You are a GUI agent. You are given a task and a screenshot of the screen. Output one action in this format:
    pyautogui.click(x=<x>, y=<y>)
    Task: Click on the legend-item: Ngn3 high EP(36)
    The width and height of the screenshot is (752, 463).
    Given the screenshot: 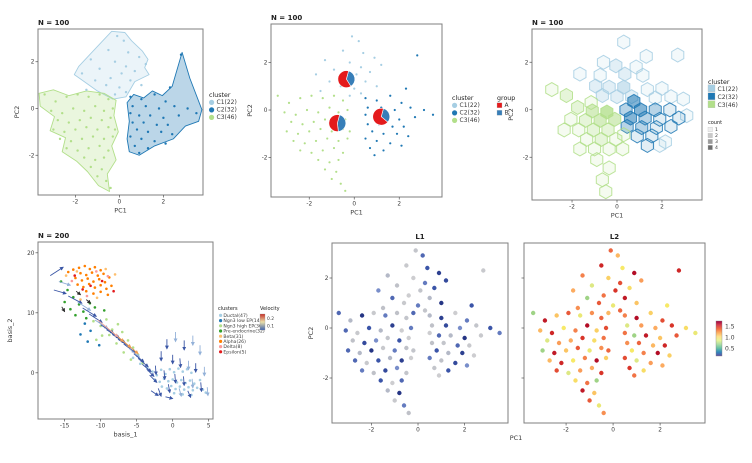 What is the action you would take?
    pyautogui.click(x=243, y=326)
    